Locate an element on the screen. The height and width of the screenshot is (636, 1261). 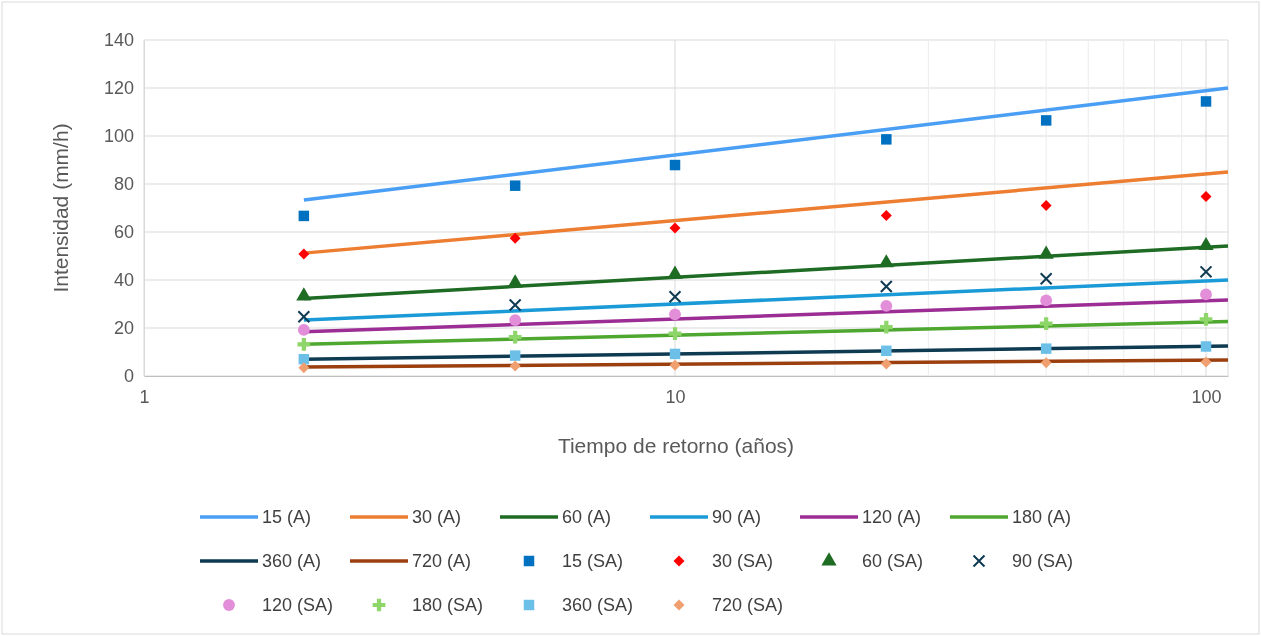
y-tick-label: 60 is located at coordinates (123, 232).